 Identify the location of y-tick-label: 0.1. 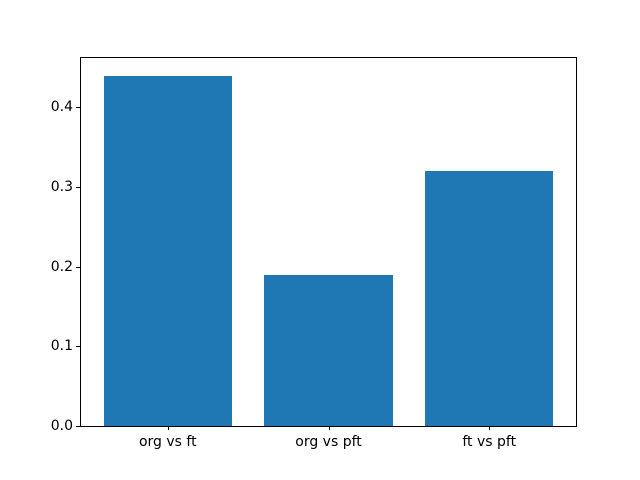
(61, 346).